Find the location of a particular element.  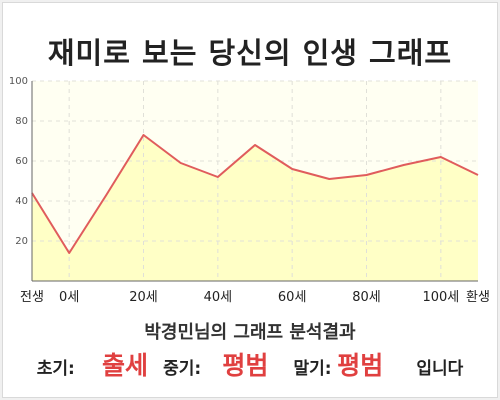

analysis-result: 초기: 출세 중기: 평범 말기: 평범 입니다 is located at coordinates (250, 364).